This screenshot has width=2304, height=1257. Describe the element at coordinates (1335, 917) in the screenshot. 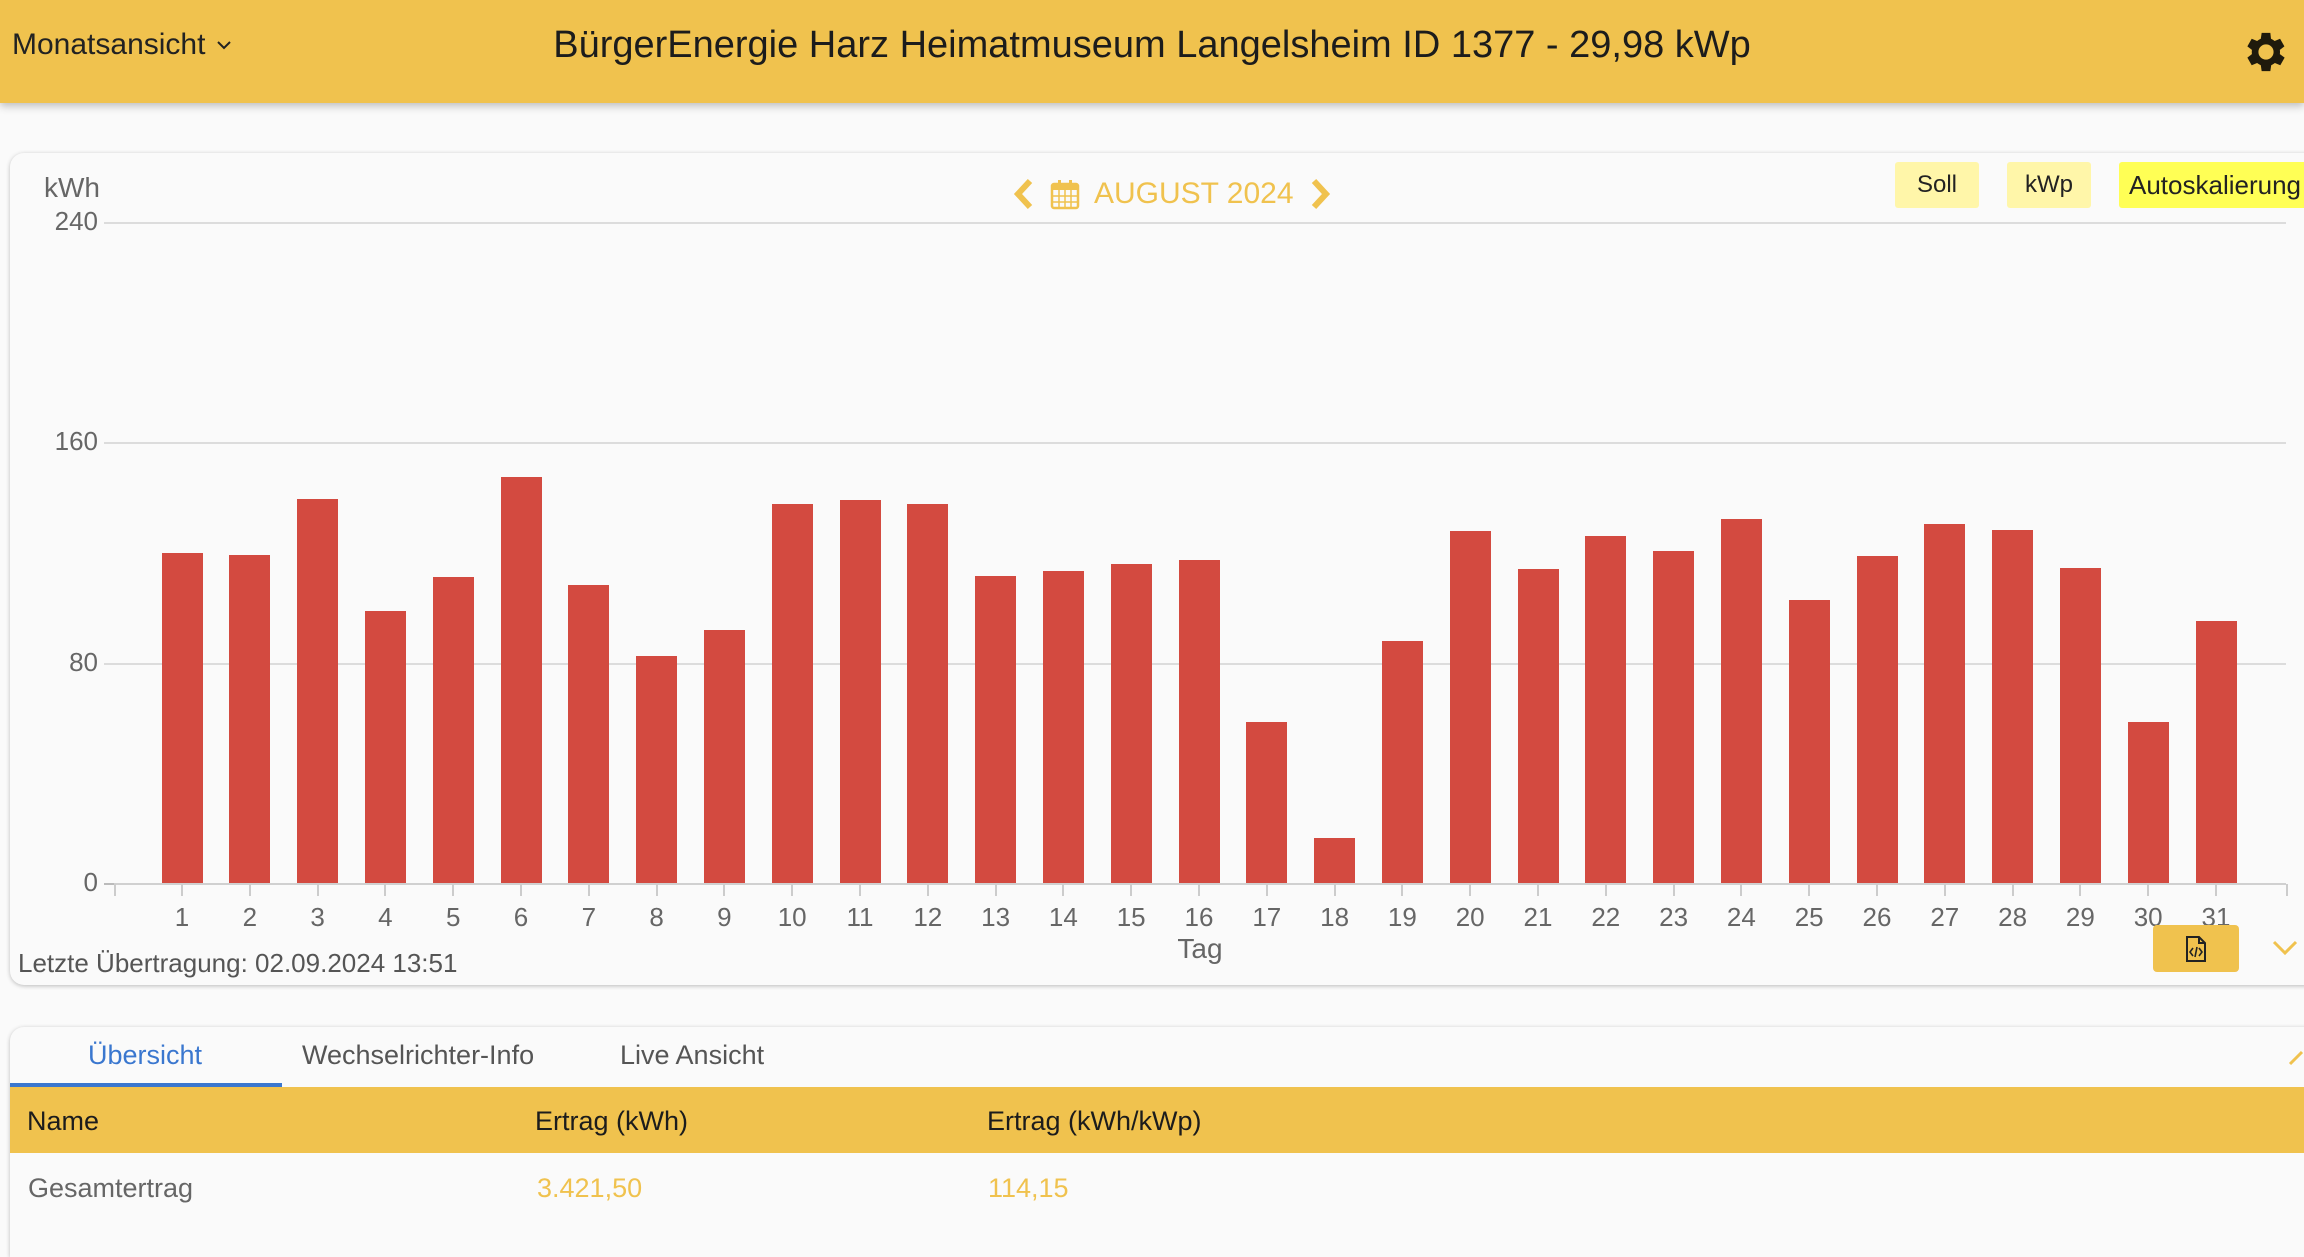

I see `x-tick-label: 18` at that location.